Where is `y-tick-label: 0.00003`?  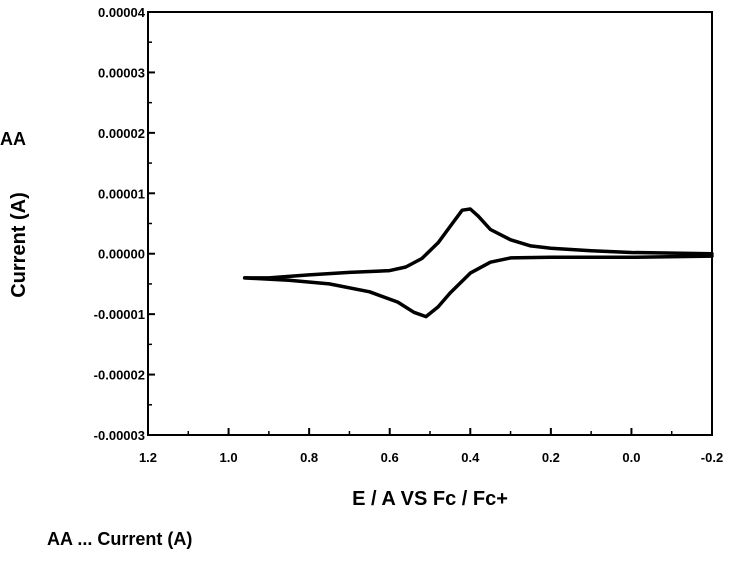 y-tick-label: 0.00003 is located at coordinates (121, 72).